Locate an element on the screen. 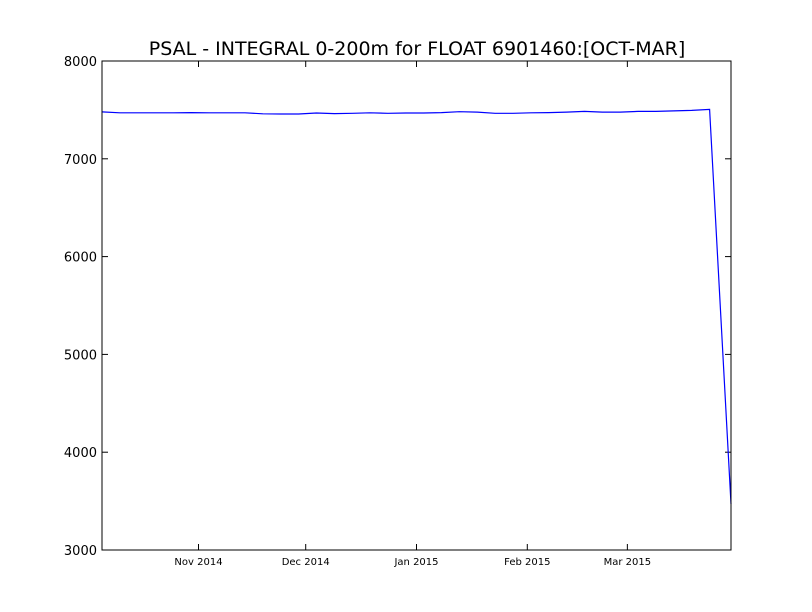 This screenshot has width=812, height=612. y-tick-label: 6000 is located at coordinates (80, 258).